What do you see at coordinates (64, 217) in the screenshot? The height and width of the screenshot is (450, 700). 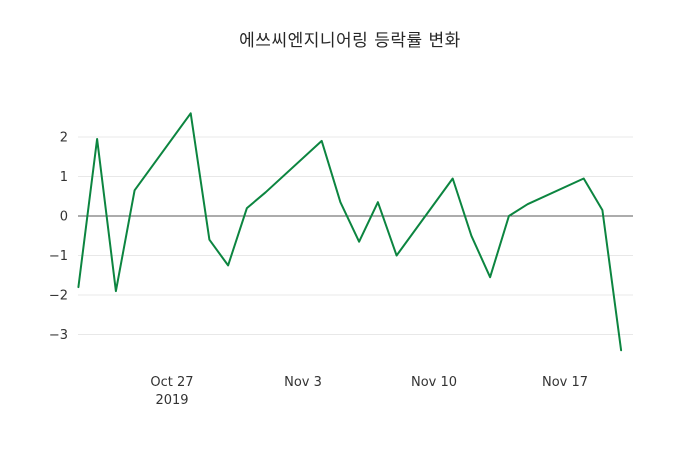 I see `y-axis-tick-label: 0` at bounding box center [64, 217].